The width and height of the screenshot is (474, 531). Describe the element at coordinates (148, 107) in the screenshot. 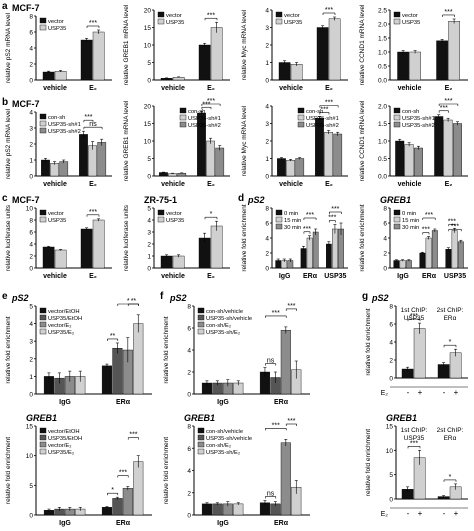

I see `y-tick-label: 20` at that location.